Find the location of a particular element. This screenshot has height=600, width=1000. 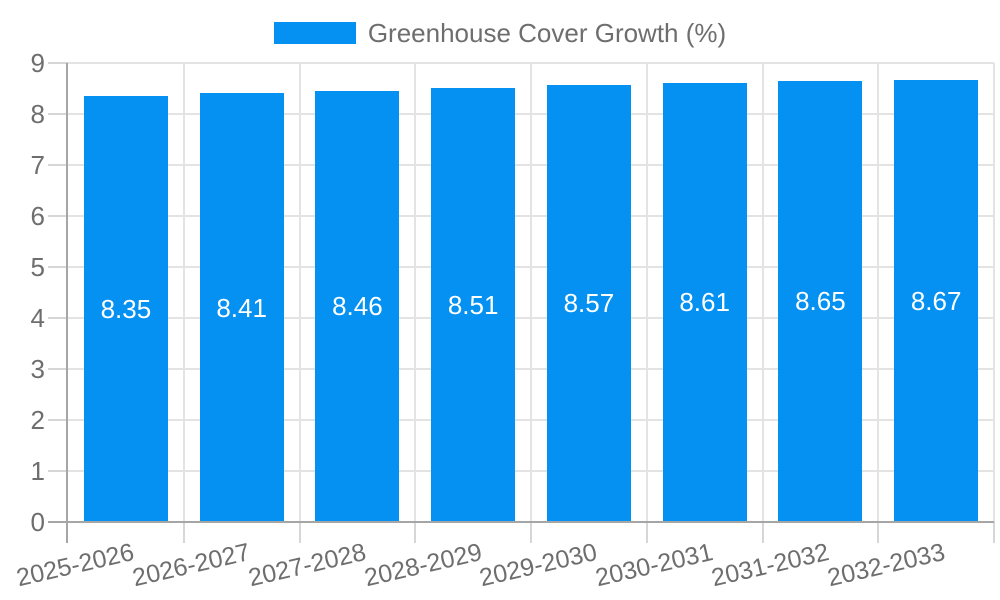

y-tick-label: 6 is located at coordinates (37, 216).